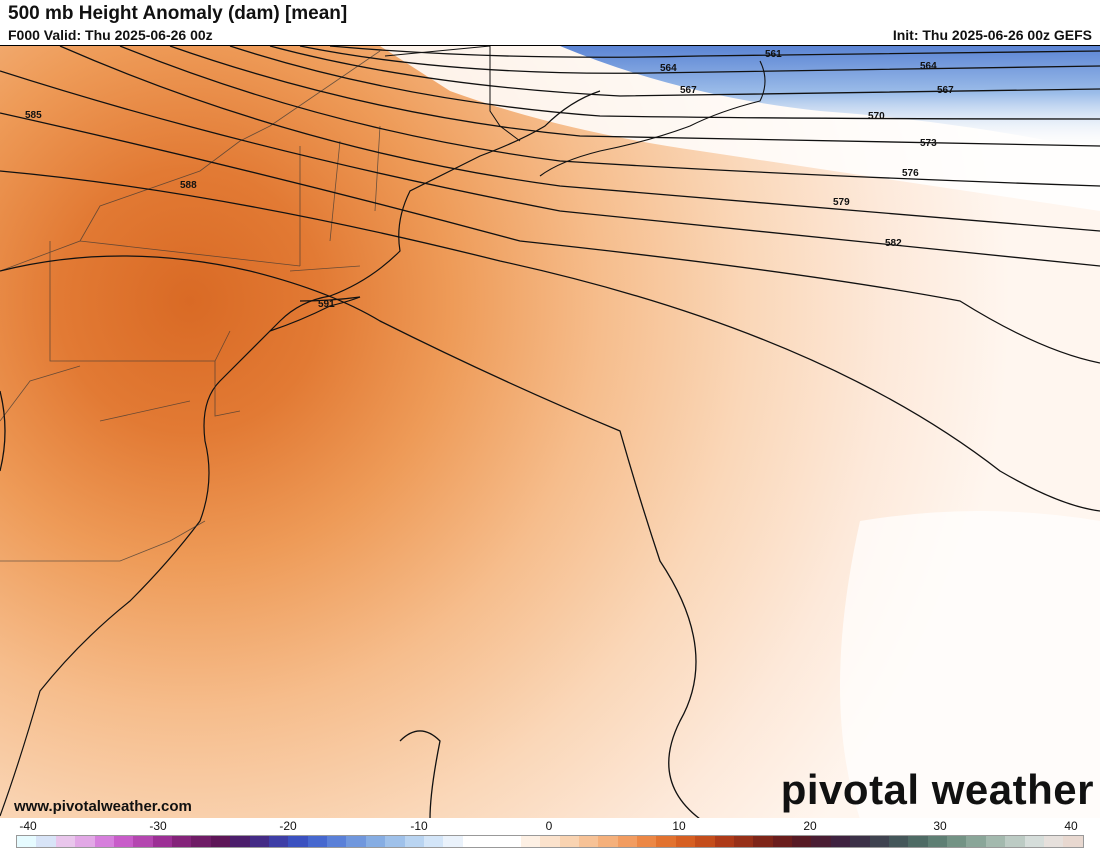  I want to click on contour-label-567: 567, so click(688, 90).